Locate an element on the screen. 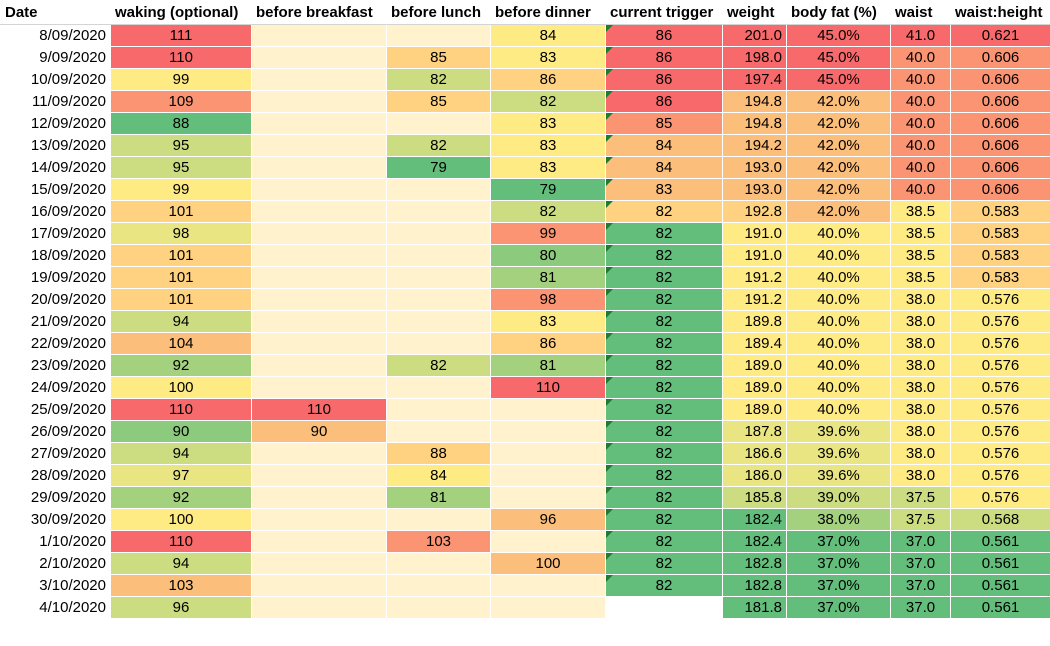 The width and height of the screenshot is (1050, 646). cell-waking: 88 is located at coordinates (181, 123).